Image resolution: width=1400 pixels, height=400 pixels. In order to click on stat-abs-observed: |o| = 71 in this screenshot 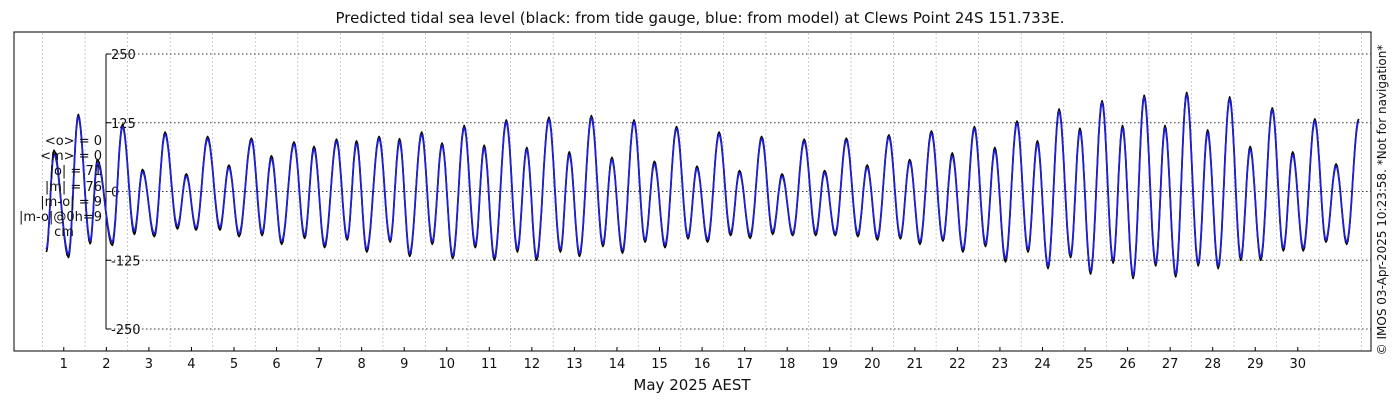, I will do `click(75, 172)`.